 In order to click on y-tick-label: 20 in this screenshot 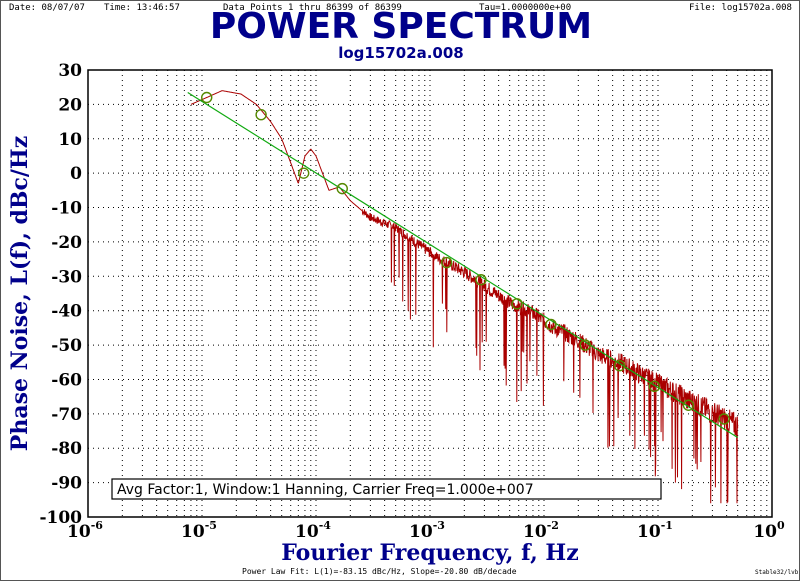, I will do `click(70, 105)`.